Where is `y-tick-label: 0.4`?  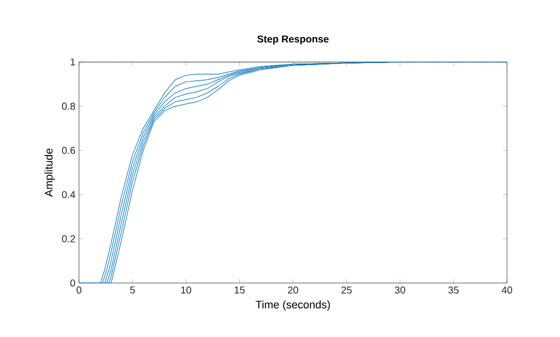 y-tick-label: 0.4 is located at coordinates (69, 194).